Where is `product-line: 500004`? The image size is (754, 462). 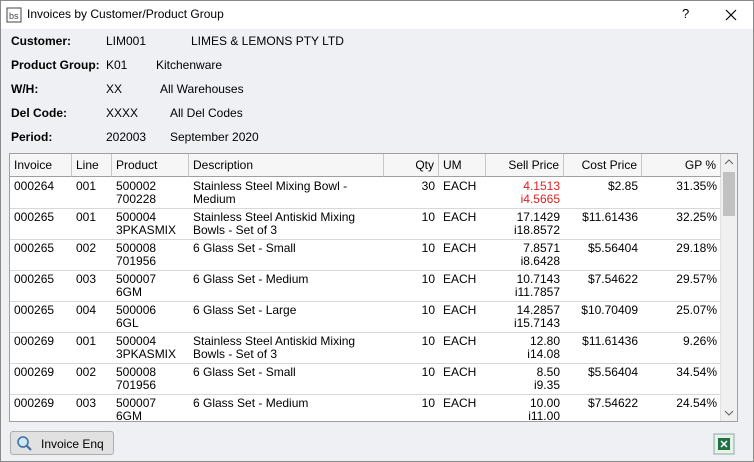
product-line: 500004 is located at coordinates (136, 217).